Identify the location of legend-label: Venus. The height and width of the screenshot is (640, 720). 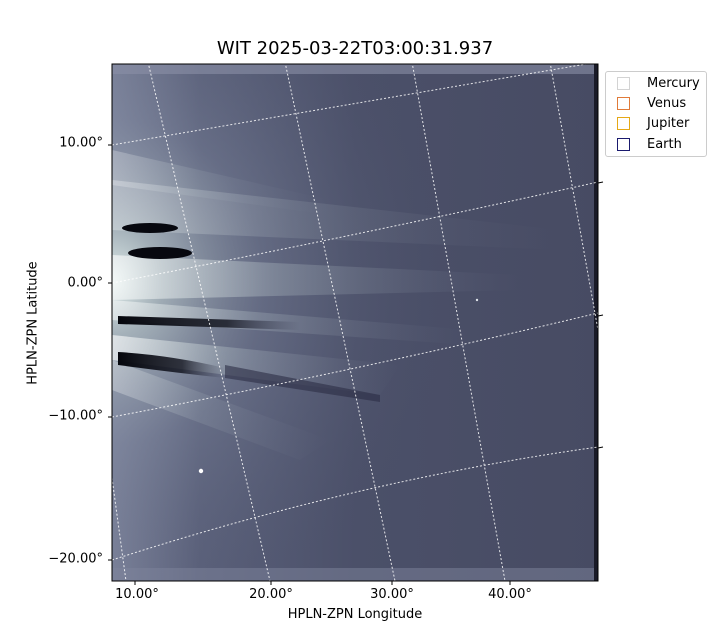
(667, 103).